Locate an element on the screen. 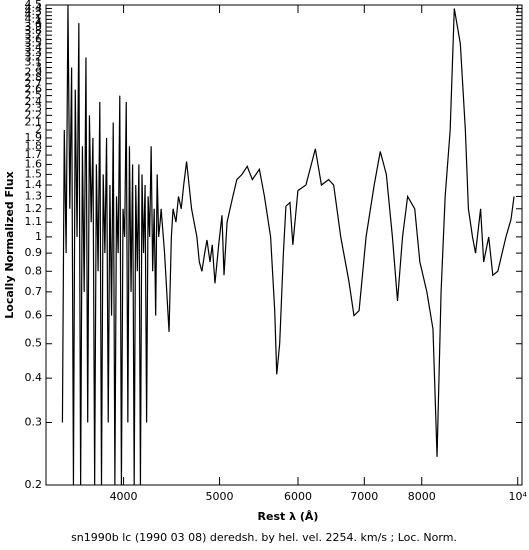  y-tick-label: 1.9 is located at coordinates (34, 137).